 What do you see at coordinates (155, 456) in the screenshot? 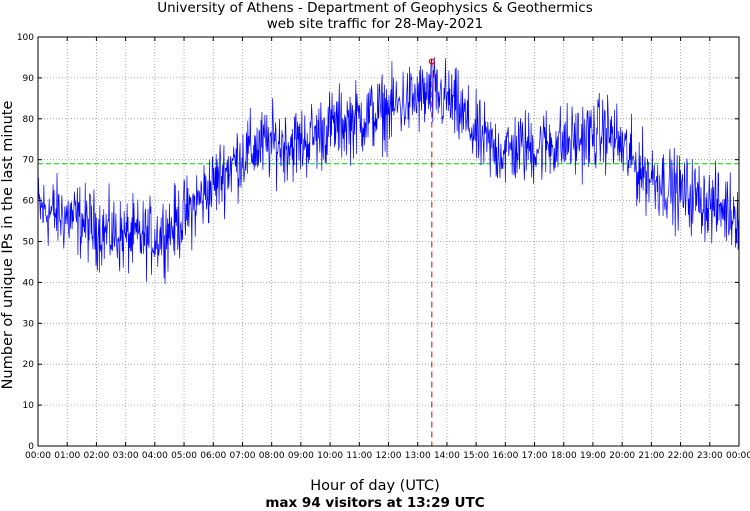
I see `x-tick-label: 04:00` at bounding box center [155, 456].